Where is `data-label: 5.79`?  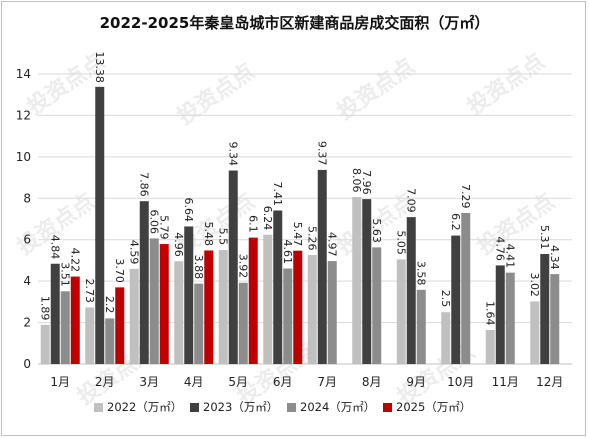 data-label: 5.79 is located at coordinates (163, 227).